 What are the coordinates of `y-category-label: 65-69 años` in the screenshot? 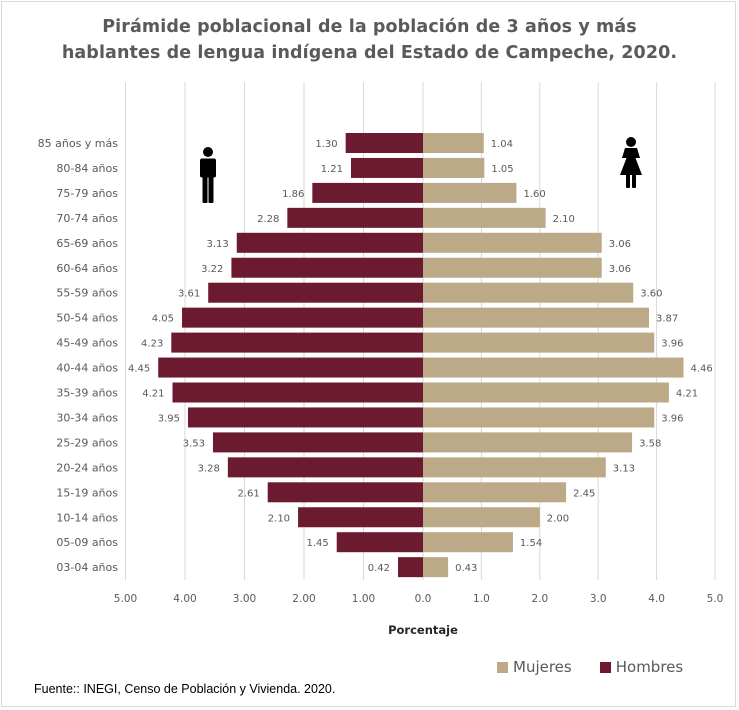 It's located at (87, 243).